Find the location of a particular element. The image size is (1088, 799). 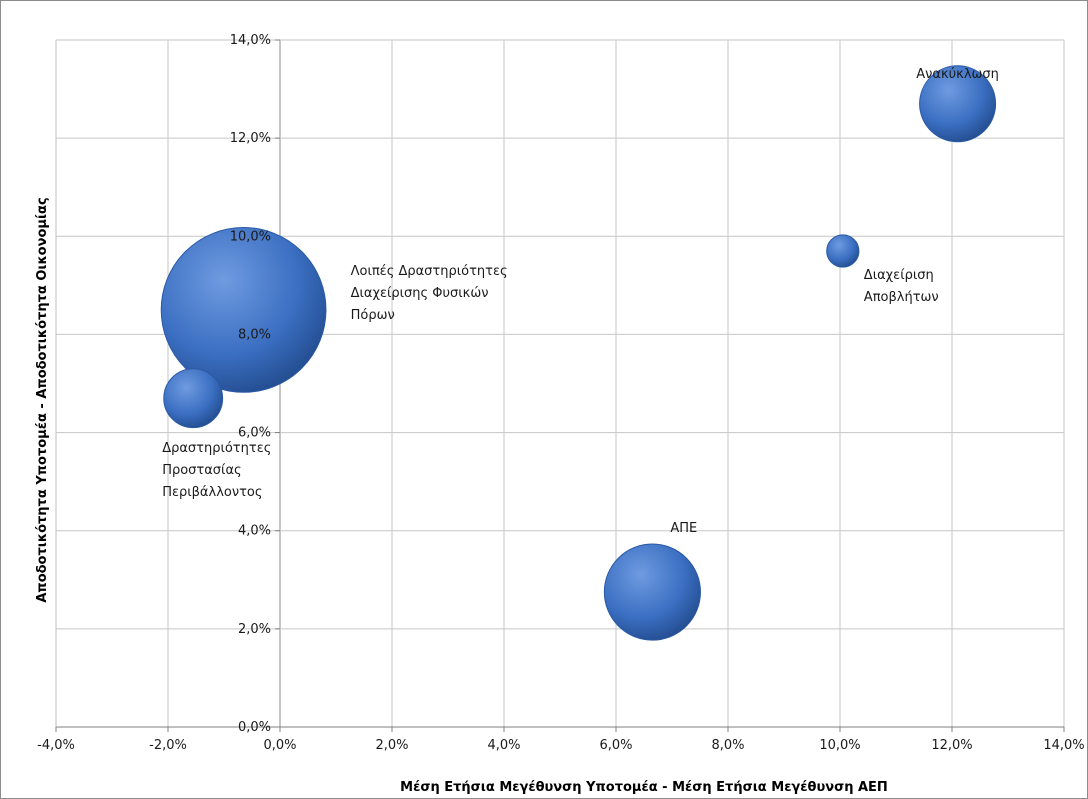

x-tick-label: 14,0% is located at coordinates (1063, 745).